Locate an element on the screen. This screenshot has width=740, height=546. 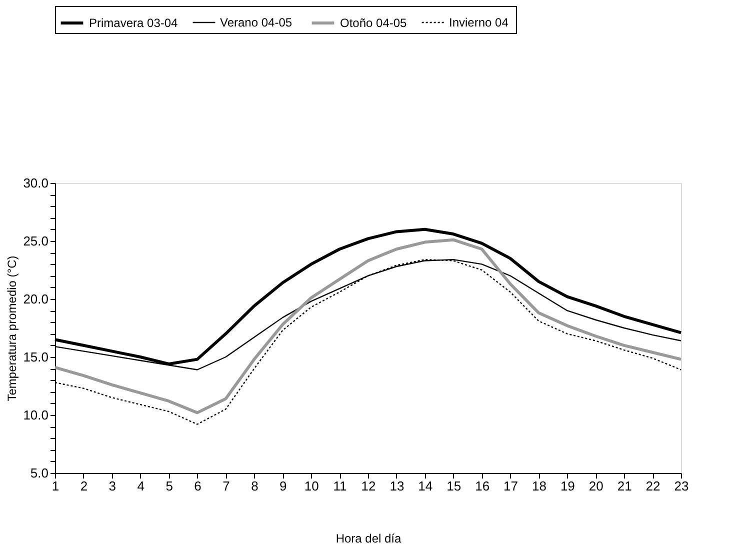
x-tick-label: 15 is located at coordinates (454, 486).